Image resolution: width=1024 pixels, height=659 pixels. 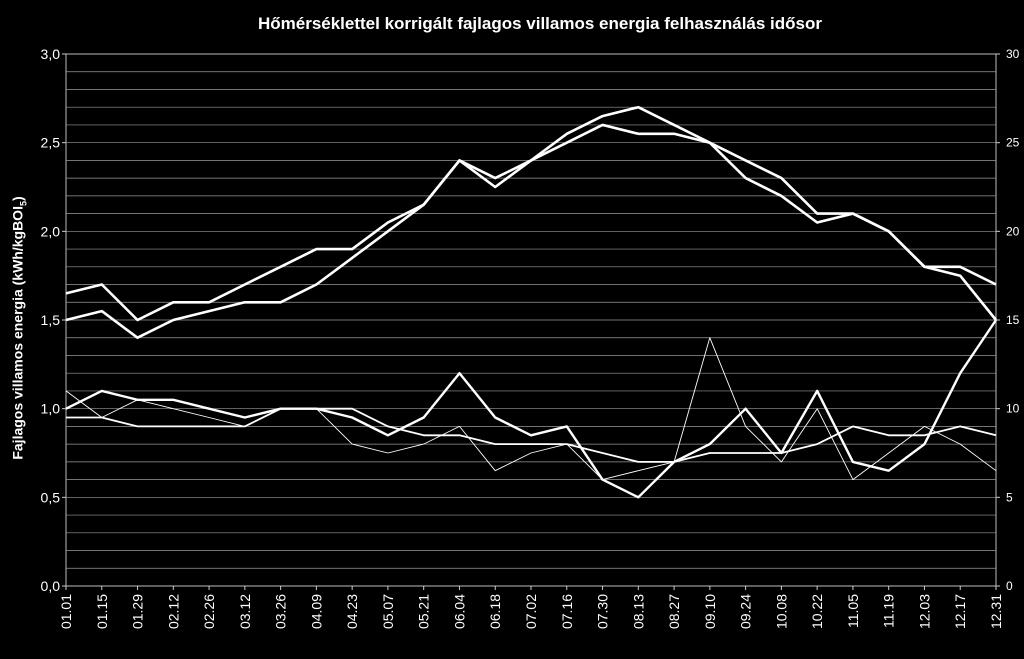 I want to click on x-tick-label: 01.29, so click(x=138, y=611).